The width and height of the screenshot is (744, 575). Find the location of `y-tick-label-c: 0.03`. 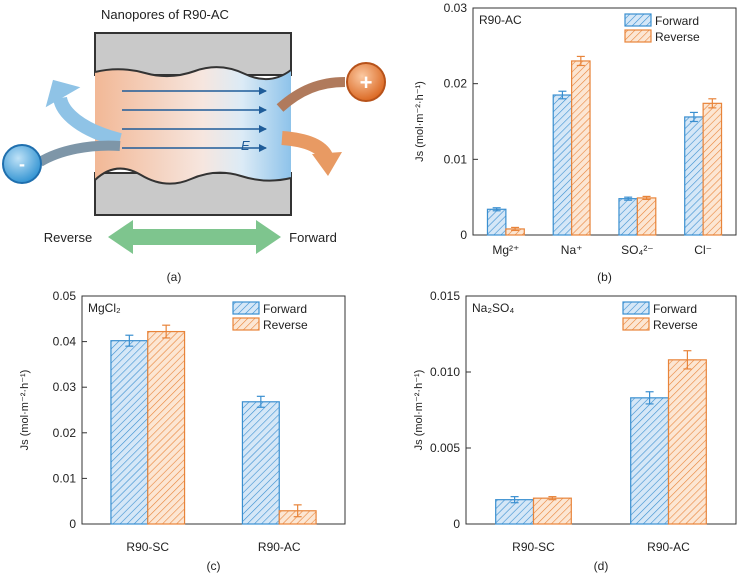

y-tick-label-c: 0.03 is located at coordinates (65, 387).